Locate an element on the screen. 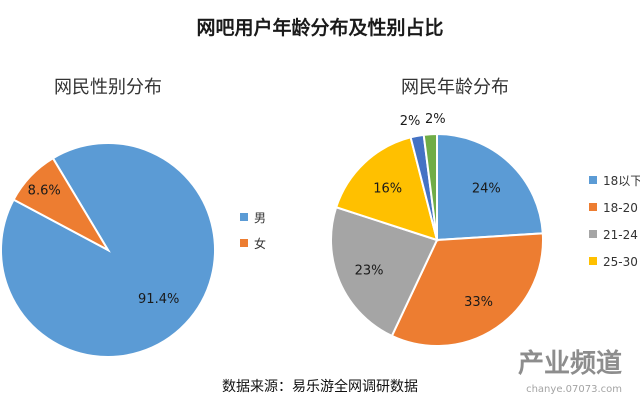  legend-entry: 女 is located at coordinates (260, 243).